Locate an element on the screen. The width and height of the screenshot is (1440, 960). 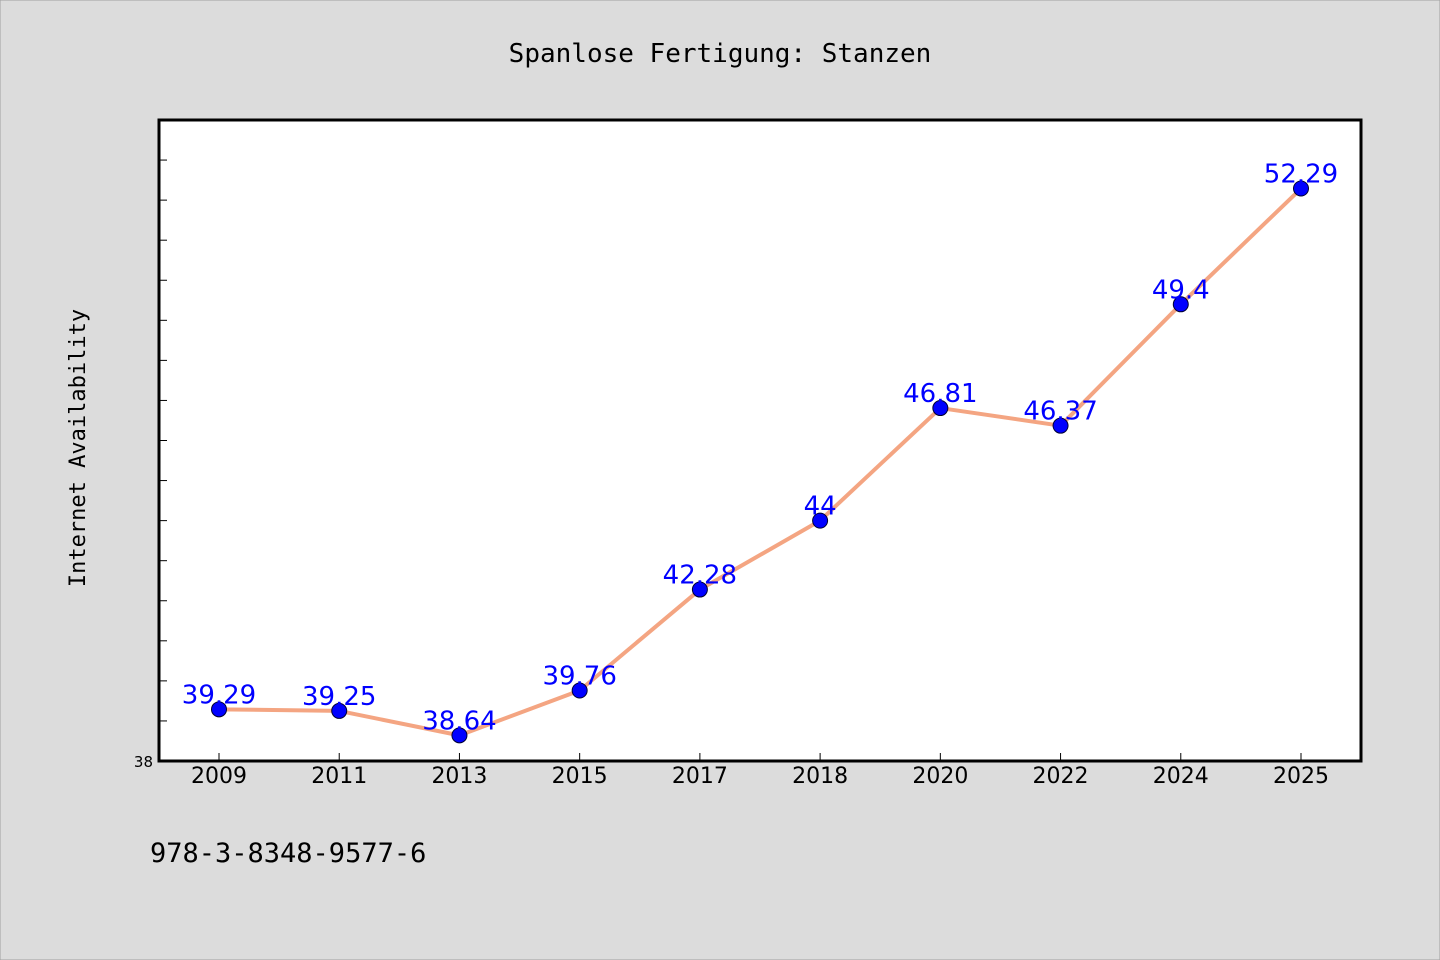
x-tick-label: 2015 is located at coordinates (580, 776).